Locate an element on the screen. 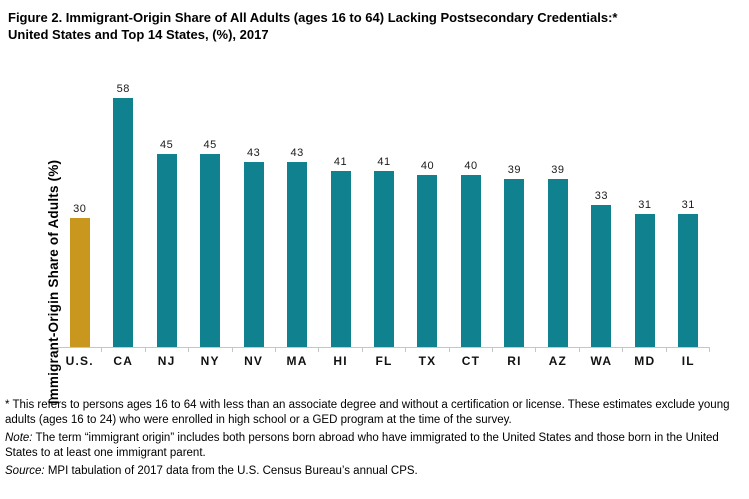  x-axis-label: NJ is located at coordinates (166, 361).